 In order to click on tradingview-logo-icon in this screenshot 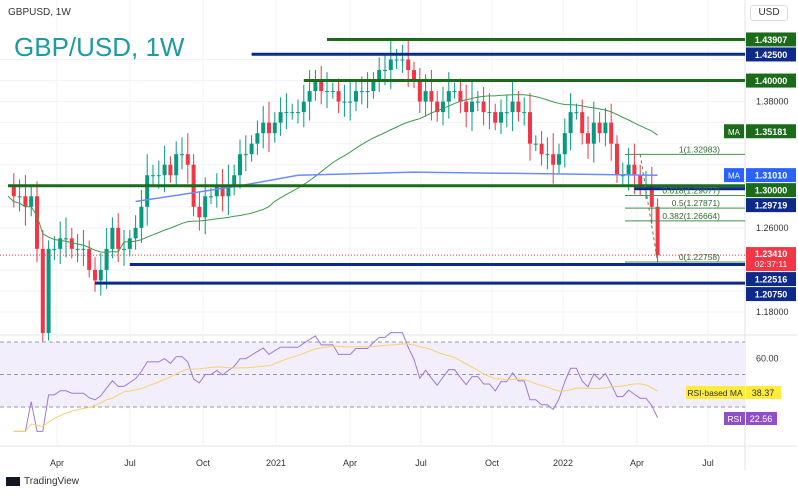, I will do `click(13, 481)`.